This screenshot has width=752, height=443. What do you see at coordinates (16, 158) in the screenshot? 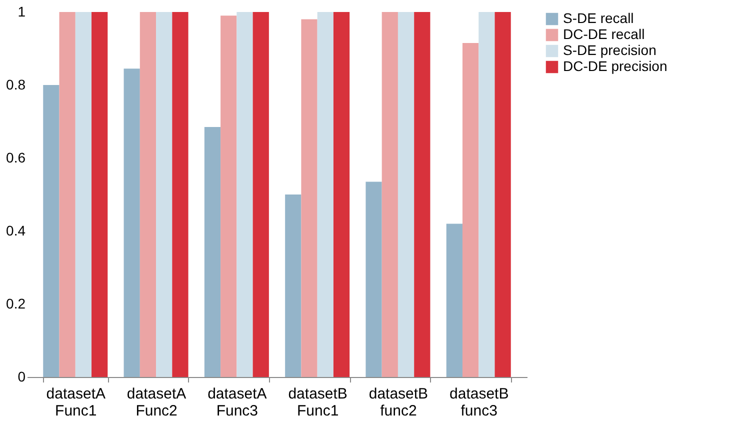
I see `y-tick-label: 0.6` at bounding box center [16, 158].